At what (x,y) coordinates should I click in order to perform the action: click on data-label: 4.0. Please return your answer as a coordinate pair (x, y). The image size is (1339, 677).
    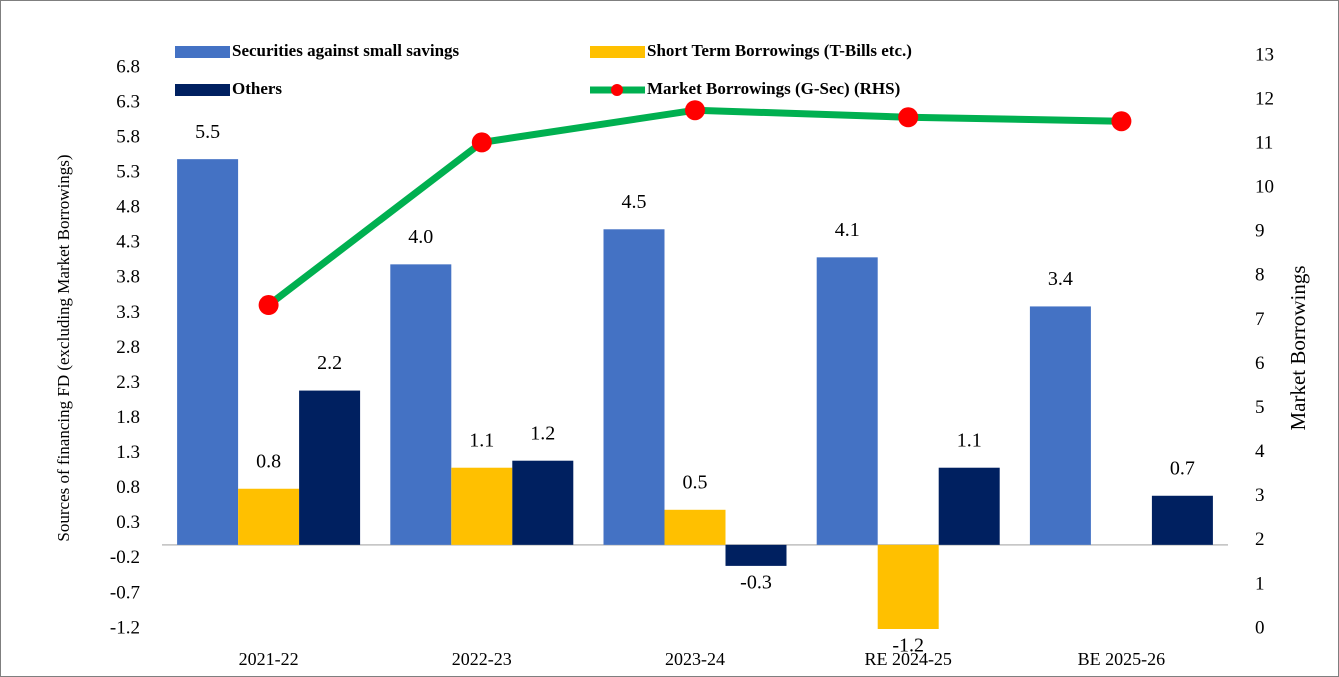
    Looking at the image, I should click on (420, 237).